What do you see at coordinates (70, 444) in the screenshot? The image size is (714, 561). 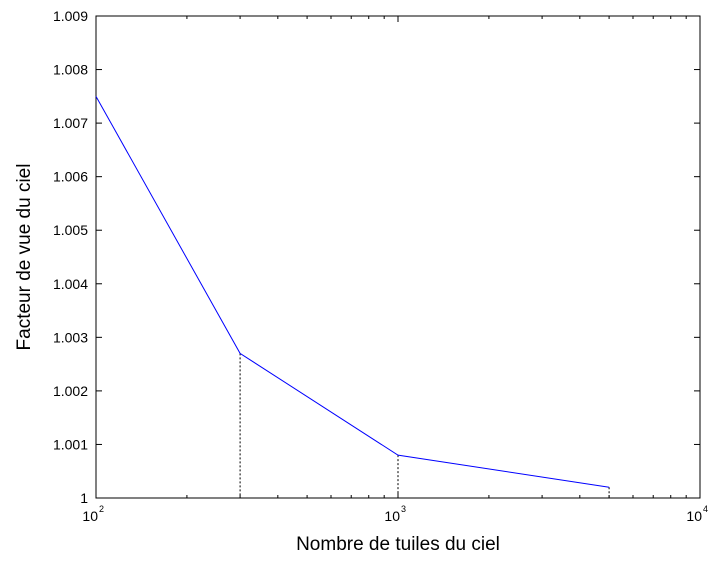 I see `y-tick-label: 1.001` at bounding box center [70, 444].